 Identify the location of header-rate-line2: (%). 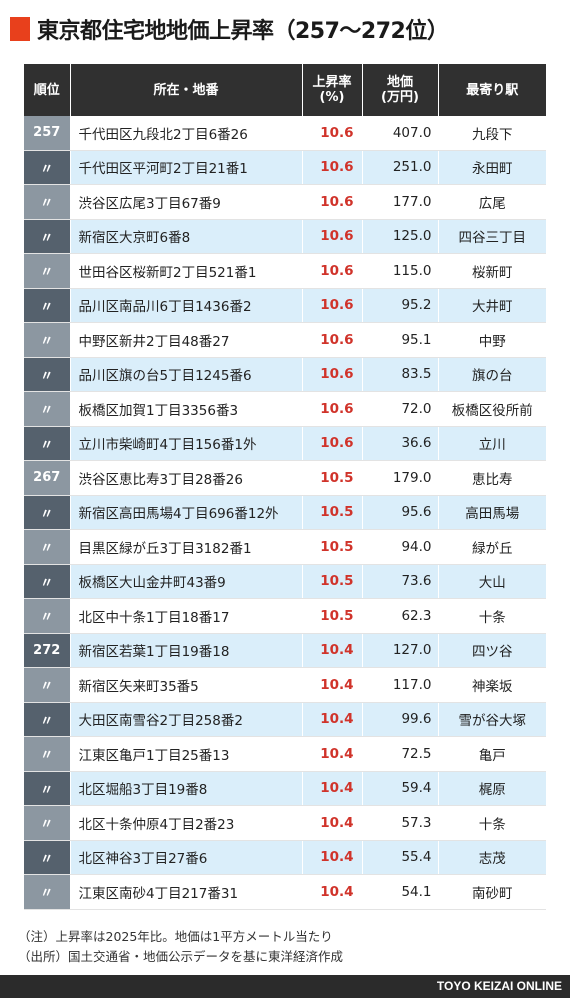
(332, 97).